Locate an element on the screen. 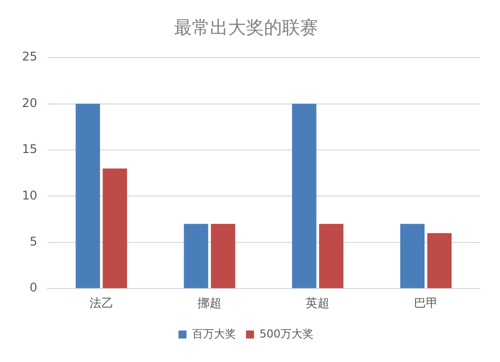  y-tick-label: 20 is located at coordinates (30, 103).